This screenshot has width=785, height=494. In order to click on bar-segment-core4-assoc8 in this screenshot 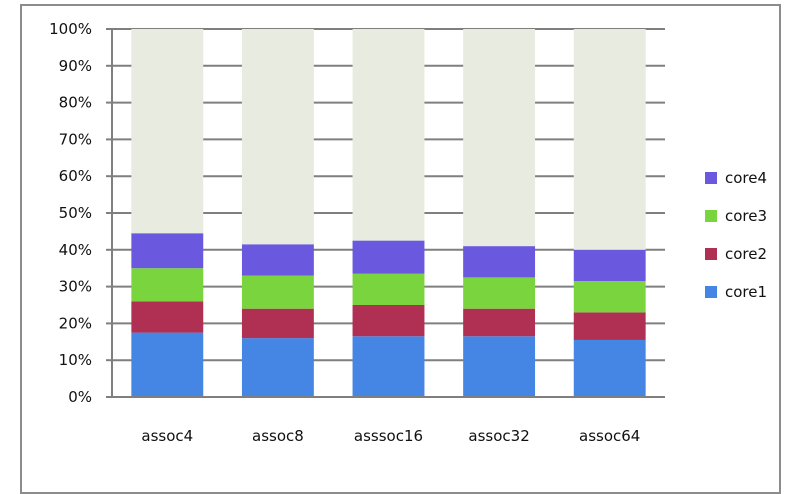, I will do `click(277, 260)`.